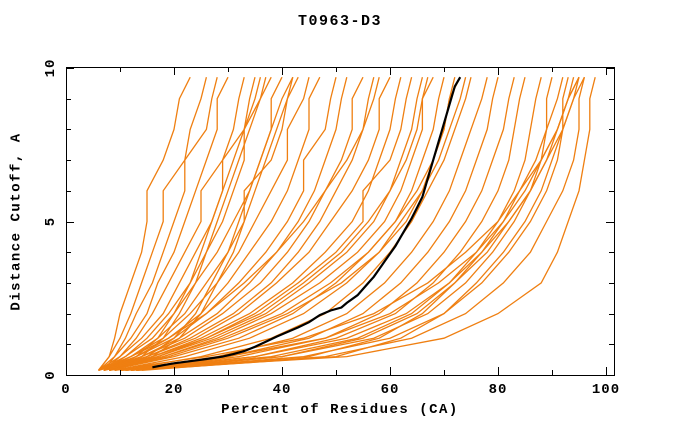 Image resolution: width=680 pixels, height=440 pixels. I want to click on tick-label: 40, so click(282, 390).